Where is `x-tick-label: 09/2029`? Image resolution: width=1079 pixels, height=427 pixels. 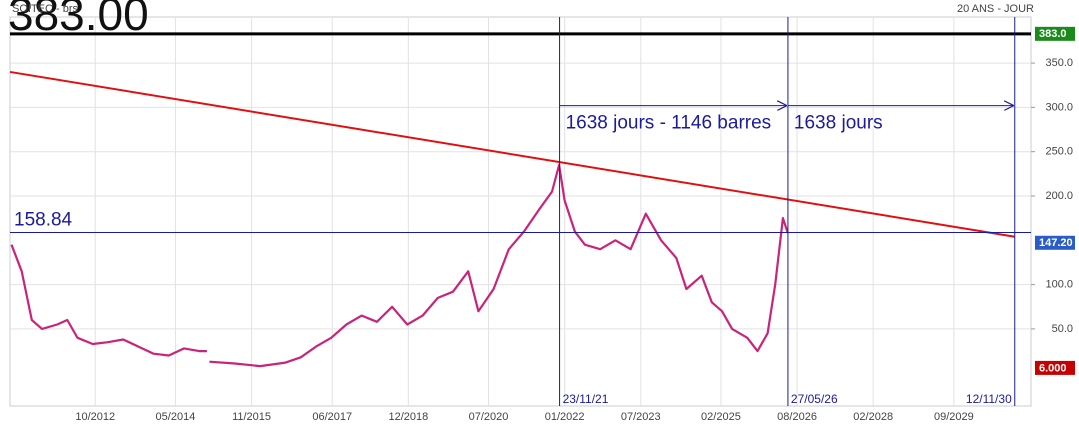
x-tick-label: 09/2029 is located at coordinates (954, 417).